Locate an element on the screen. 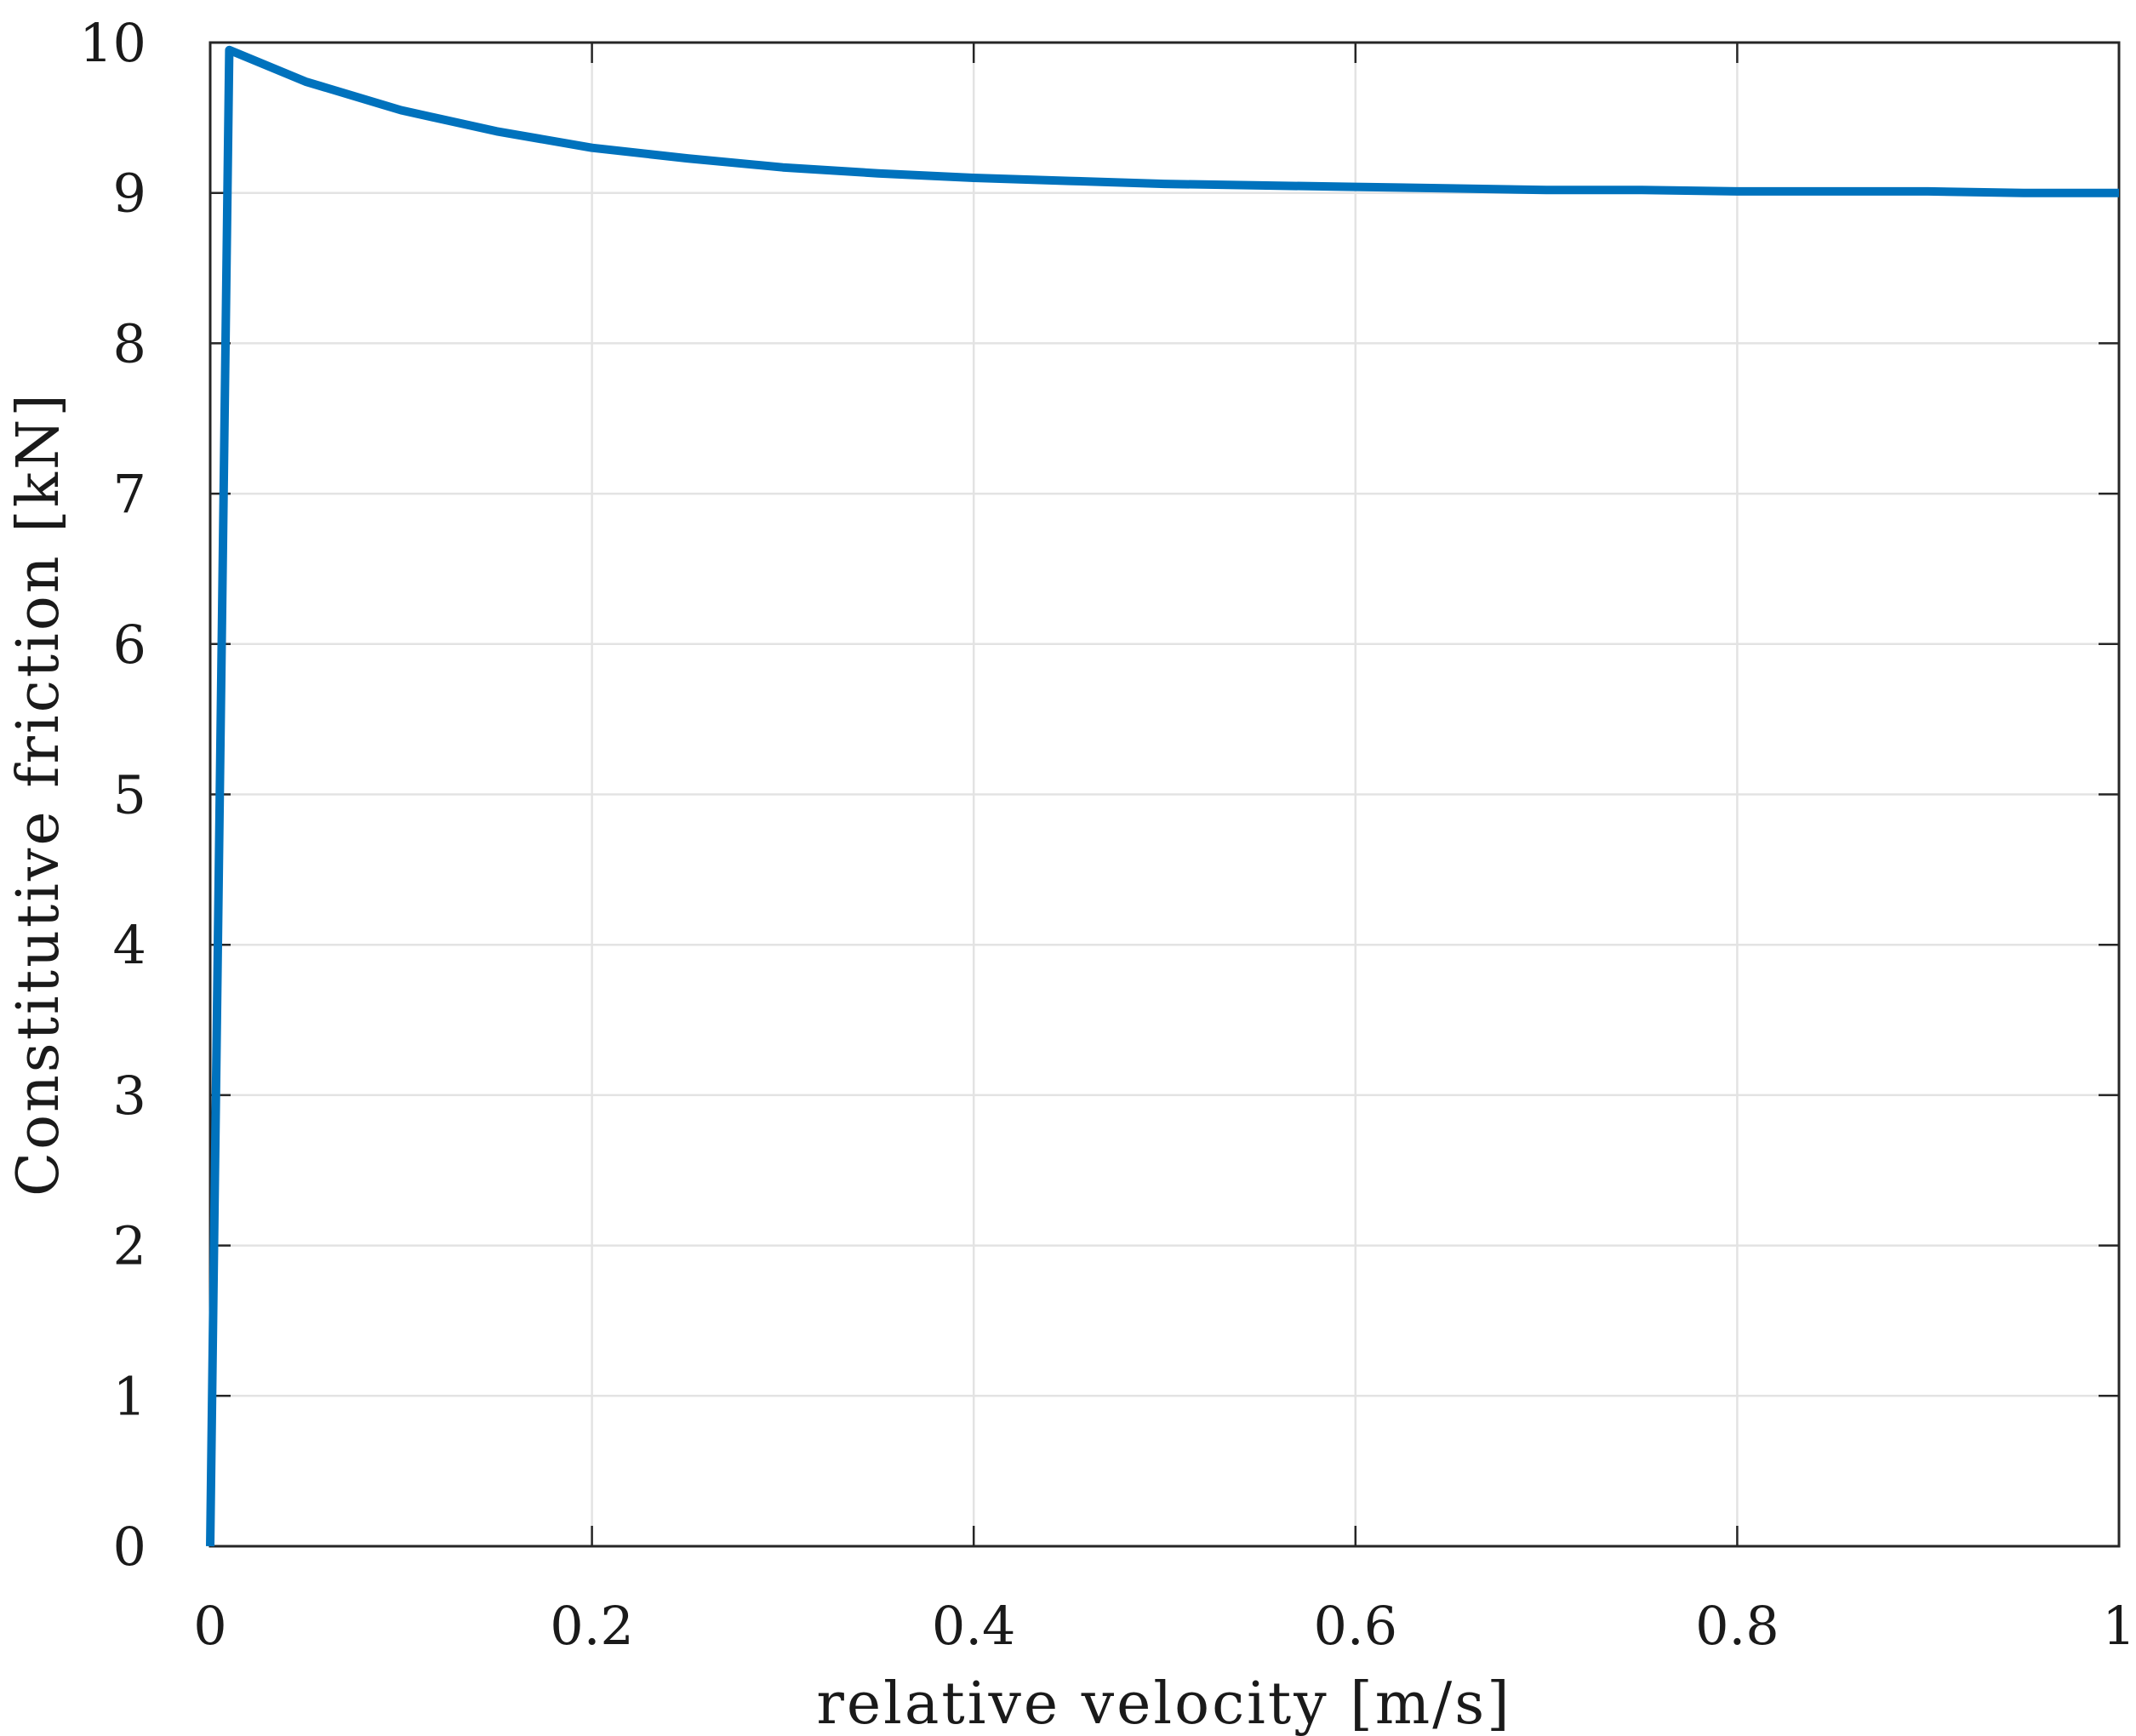 The height and width of the screenshot is (1736, 2136). x-tick-labels: 0 0.2 0.4 0.6 0.8 1 is located at coordinates (1164, 1626).